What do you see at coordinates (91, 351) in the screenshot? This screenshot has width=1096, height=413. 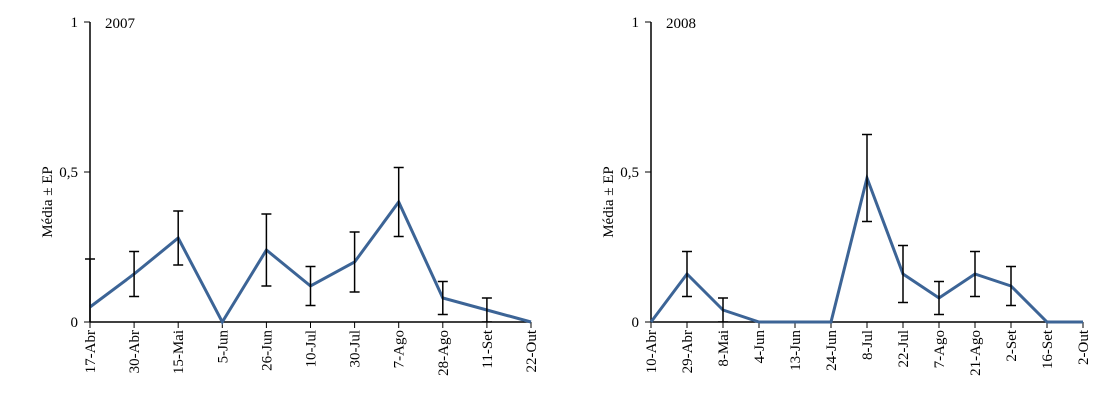 I see `x-tick-label: 17-Abr` at bounding box center [91, 351].